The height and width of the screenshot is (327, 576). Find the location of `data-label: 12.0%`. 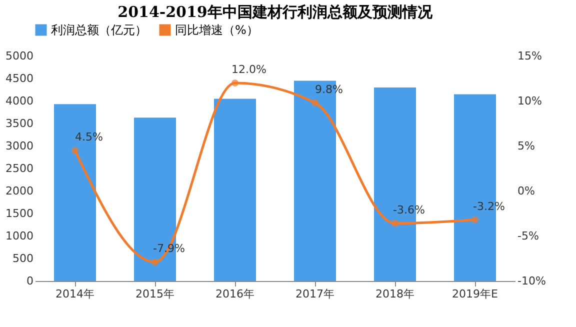

data-label: 12.0% is located at coordinates (249, 69).